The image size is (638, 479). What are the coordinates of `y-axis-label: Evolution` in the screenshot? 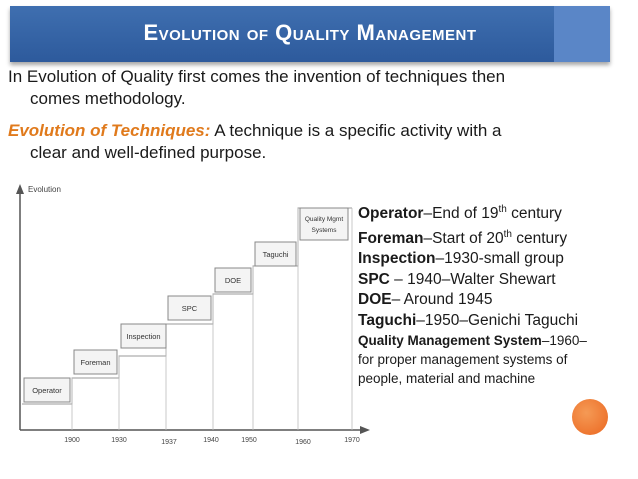 It's located at (44, 189).